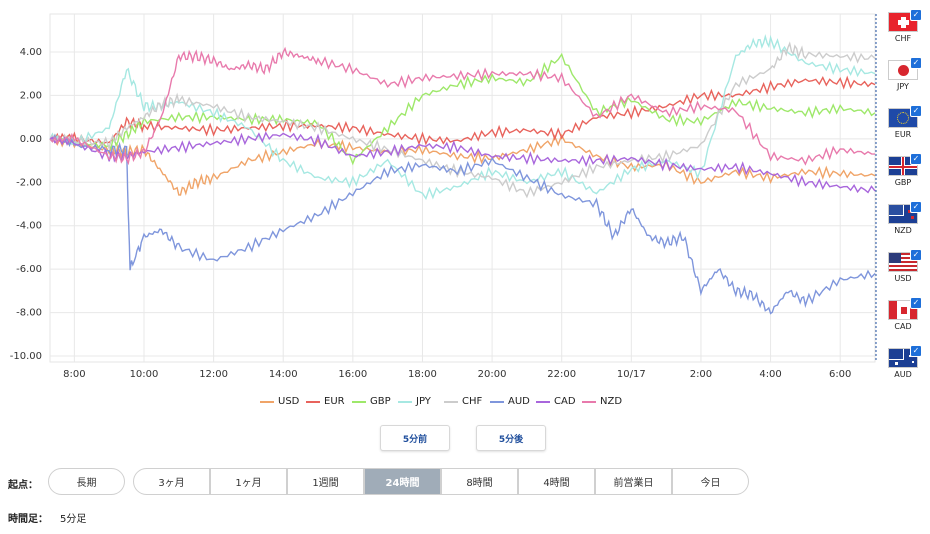 The height and width of the screenshot is (534, 930). Describe the element at coordinates (903, 374) in the screenshot. I see `flag-code-label: AUD` at that location.